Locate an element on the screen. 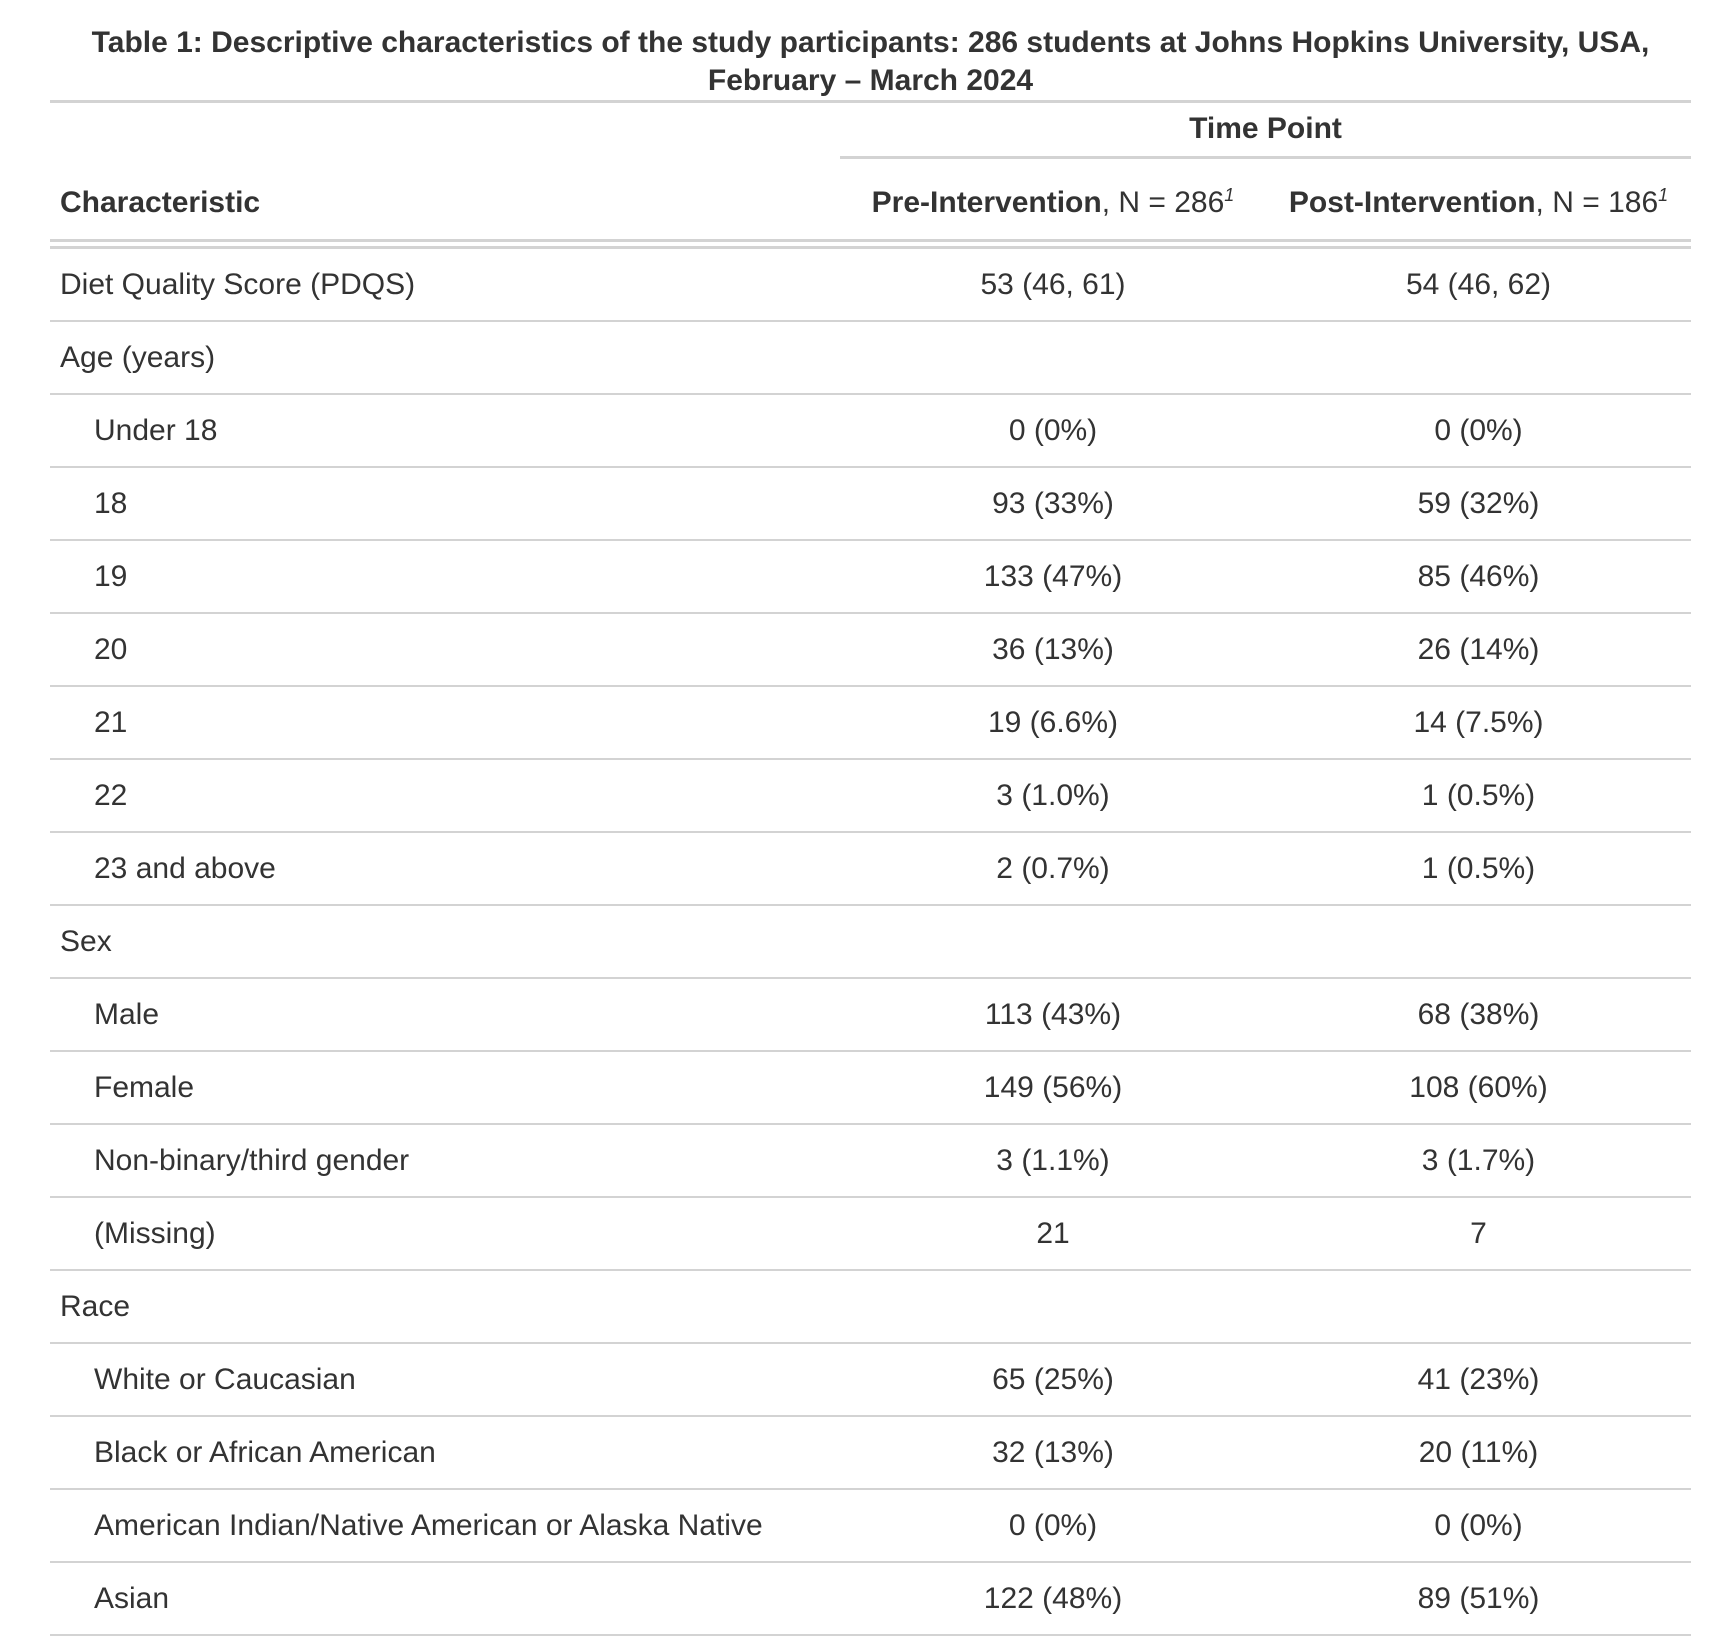 This screenshot has height=1636, width=1730. table-row: (Missing) 21 7 is located at coordinates (870, 1234).